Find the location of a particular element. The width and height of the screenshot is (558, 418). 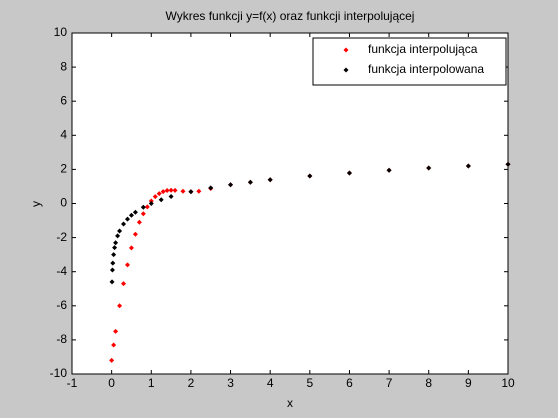

x-axis-label: x is located at coordinates (290, 403).